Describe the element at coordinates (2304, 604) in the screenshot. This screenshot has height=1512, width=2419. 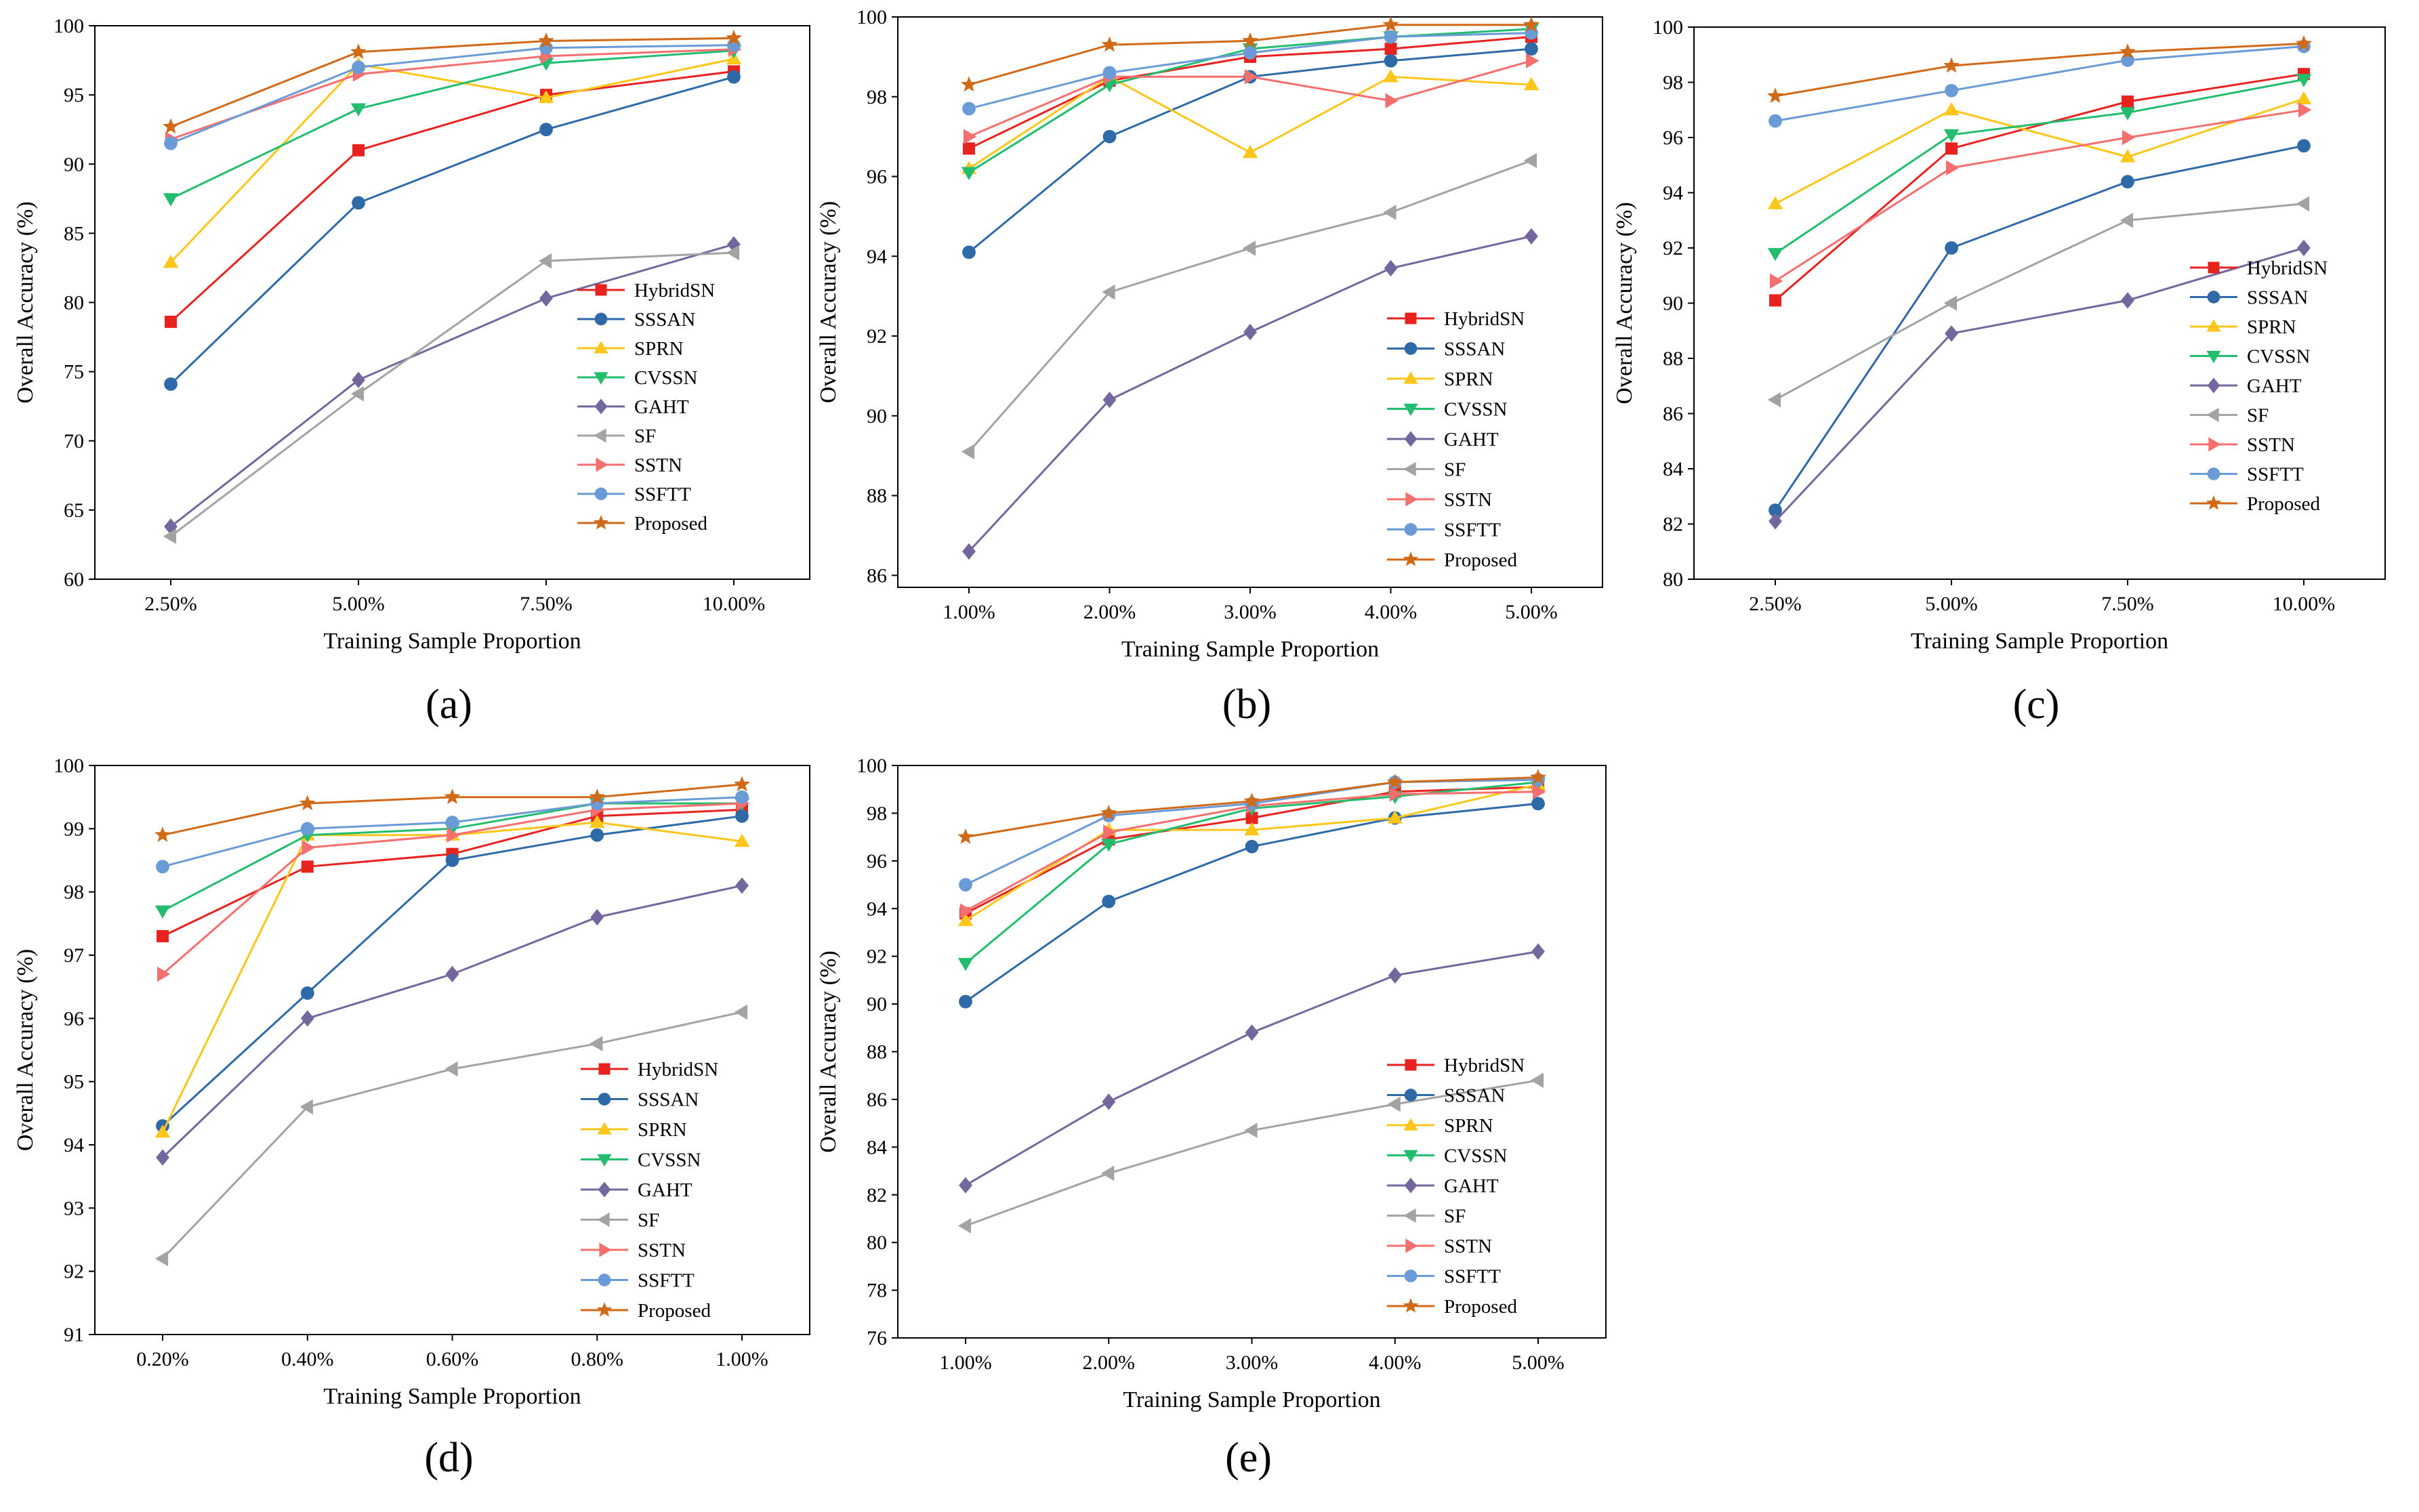
I see `chart-c-x-tick-label: 10.00%` at that location.